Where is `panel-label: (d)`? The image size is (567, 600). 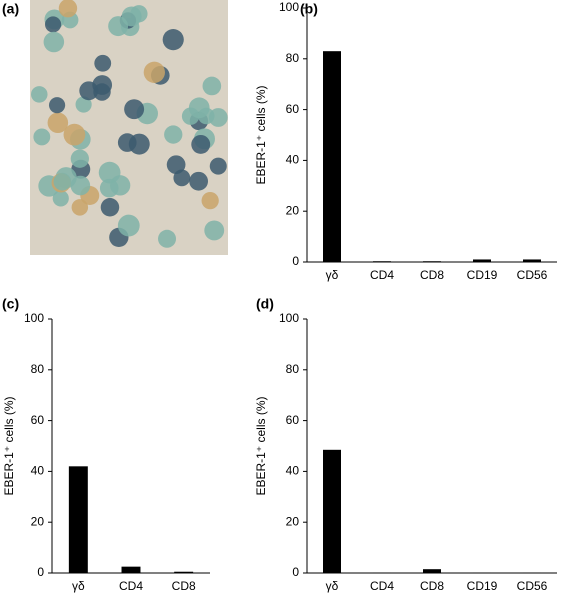 panel-label: (d) is located at coordinates (265, 304).